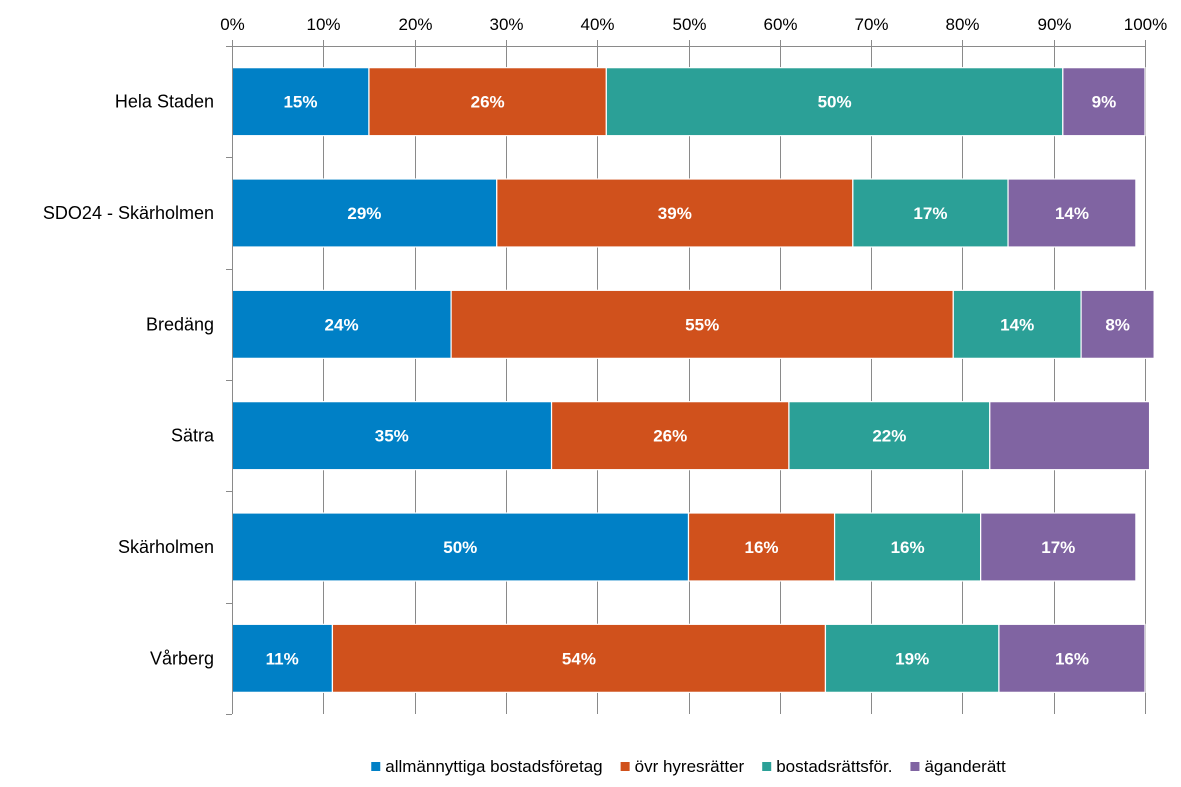  Describe the element at coordinates (689, 24) in the screenshot. I see `x-tick-label: 50%` at that location.